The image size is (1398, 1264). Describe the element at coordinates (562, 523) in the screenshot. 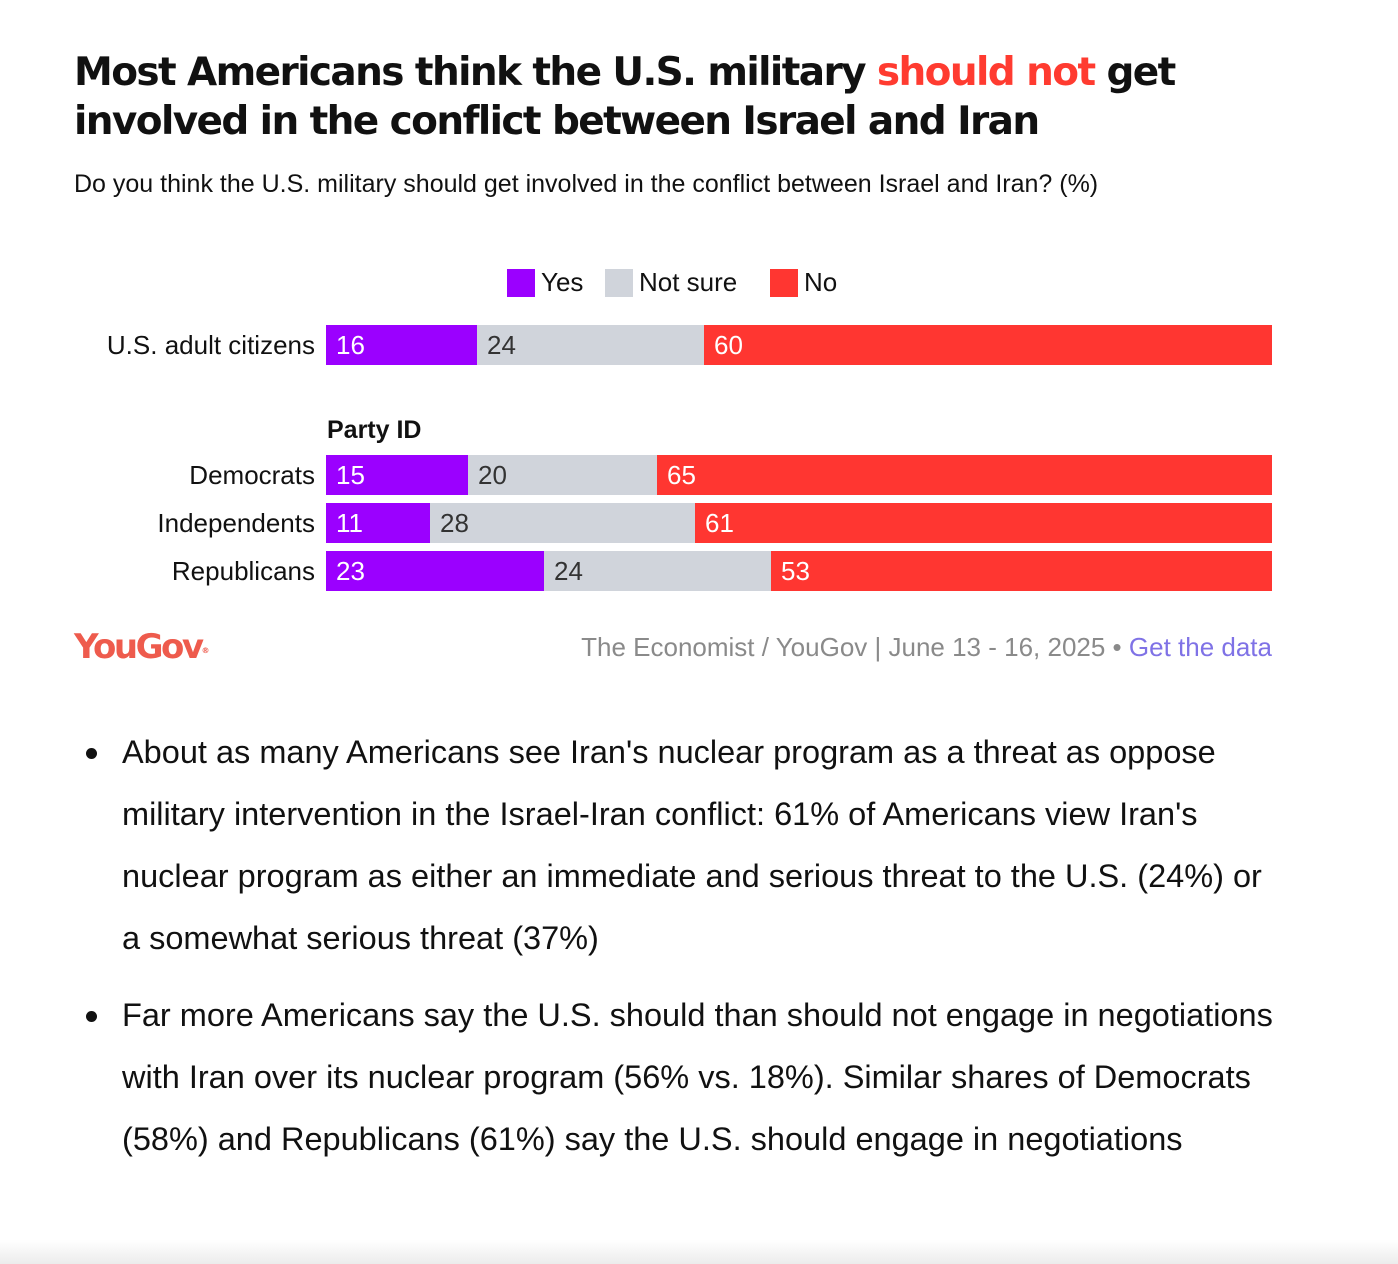

I see `bar-segment-not-sure: 28` at that location.